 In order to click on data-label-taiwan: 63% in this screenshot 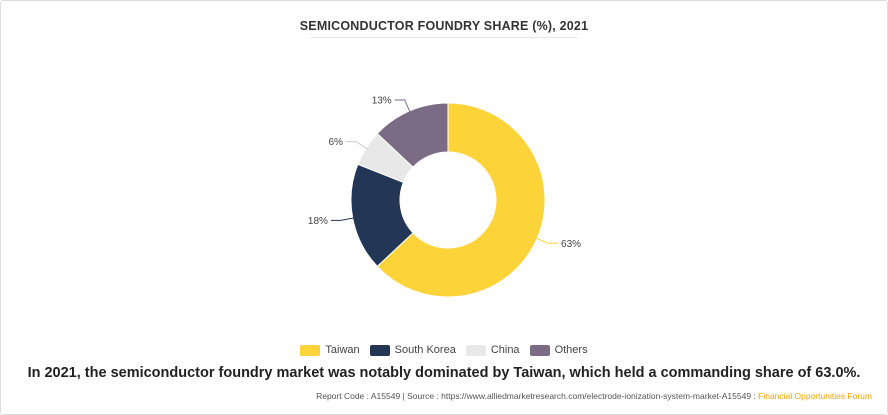, I will do `click(571, 244)`.